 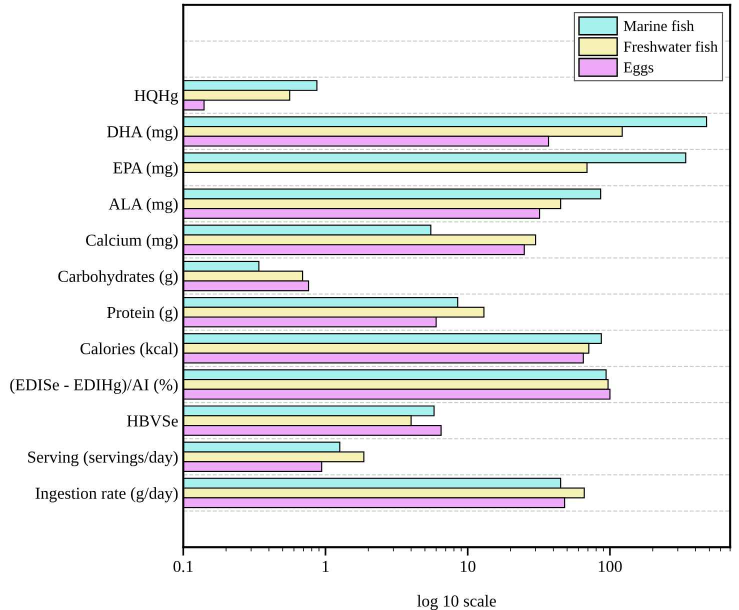 I want to click on x-axis-title: log 10 scale, so click(x=456, y=602).